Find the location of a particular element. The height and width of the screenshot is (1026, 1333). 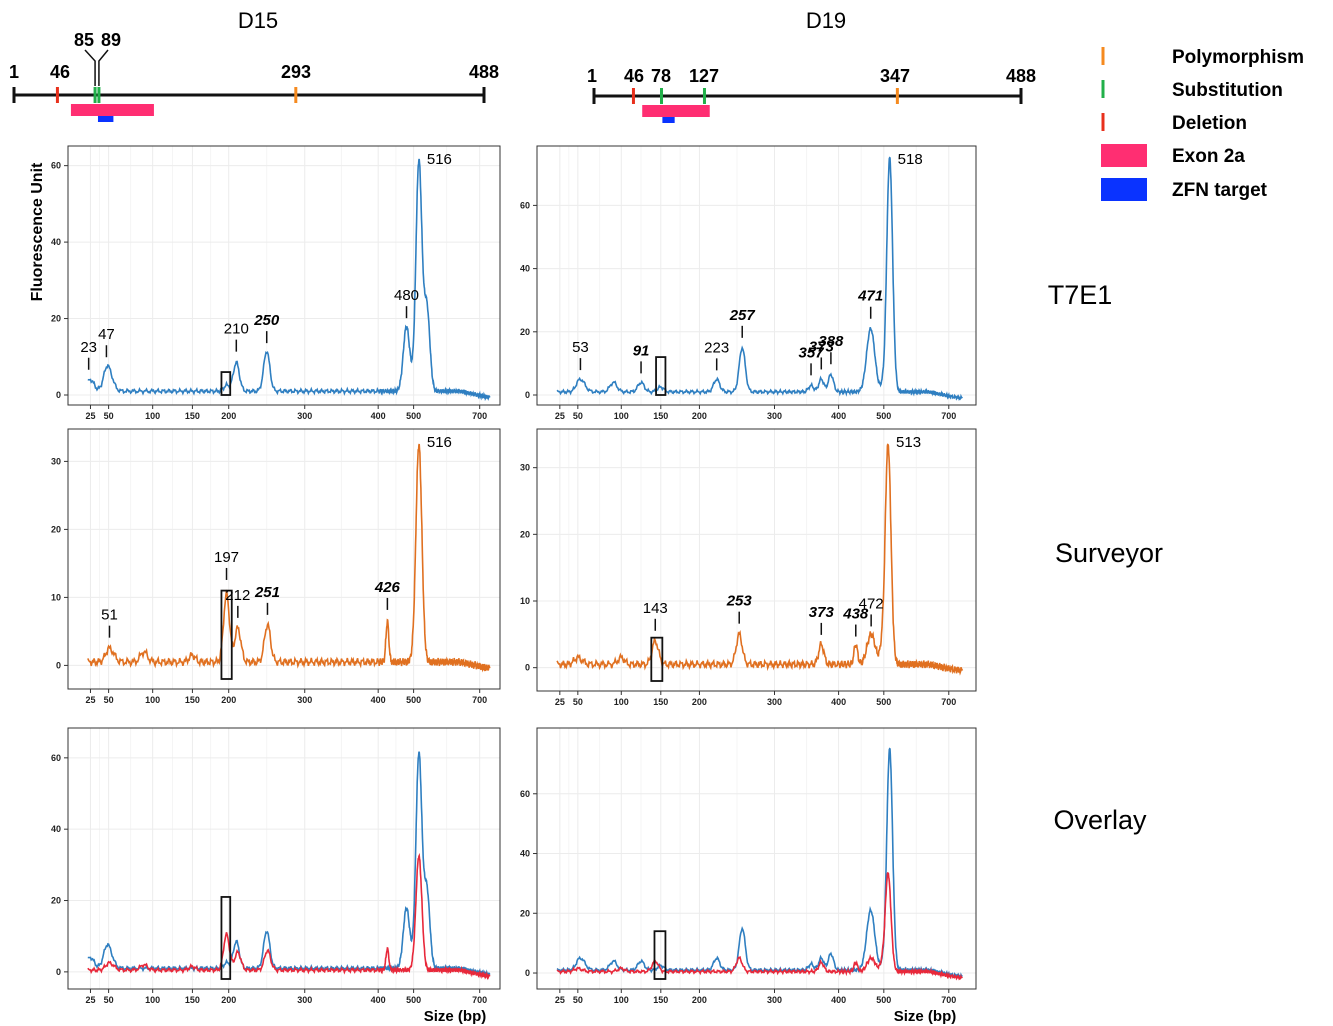

panel-d19-overlay: 25 50 100 150 200 300 400 500 700 0 20 40 60 is located at coordinates (748, 866).